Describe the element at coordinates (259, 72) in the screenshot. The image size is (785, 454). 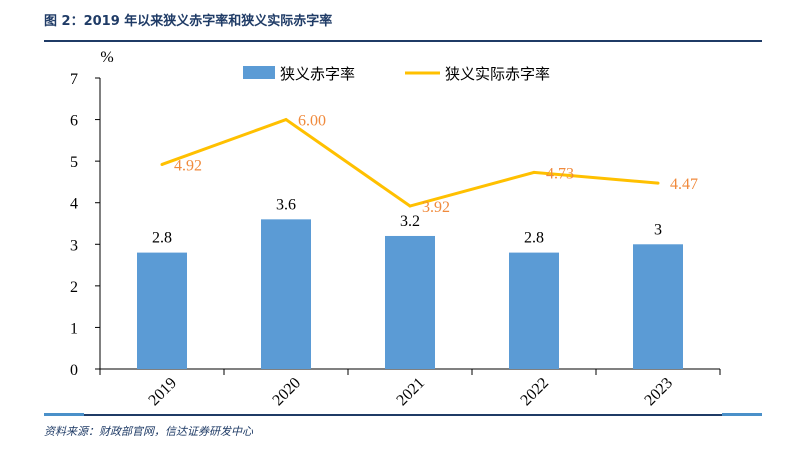
I see `legend-swatch-bar` at that location.